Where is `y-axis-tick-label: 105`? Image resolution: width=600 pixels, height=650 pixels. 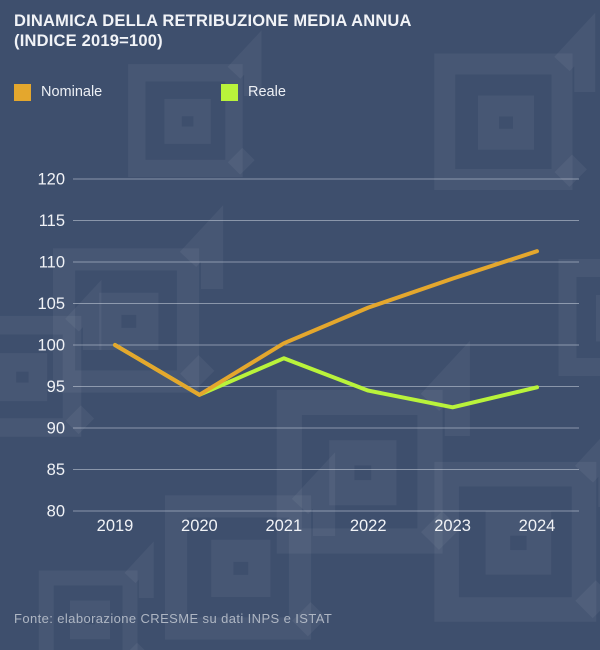
y-axis-tick-label: 105 is located at coordinates (51, 304).